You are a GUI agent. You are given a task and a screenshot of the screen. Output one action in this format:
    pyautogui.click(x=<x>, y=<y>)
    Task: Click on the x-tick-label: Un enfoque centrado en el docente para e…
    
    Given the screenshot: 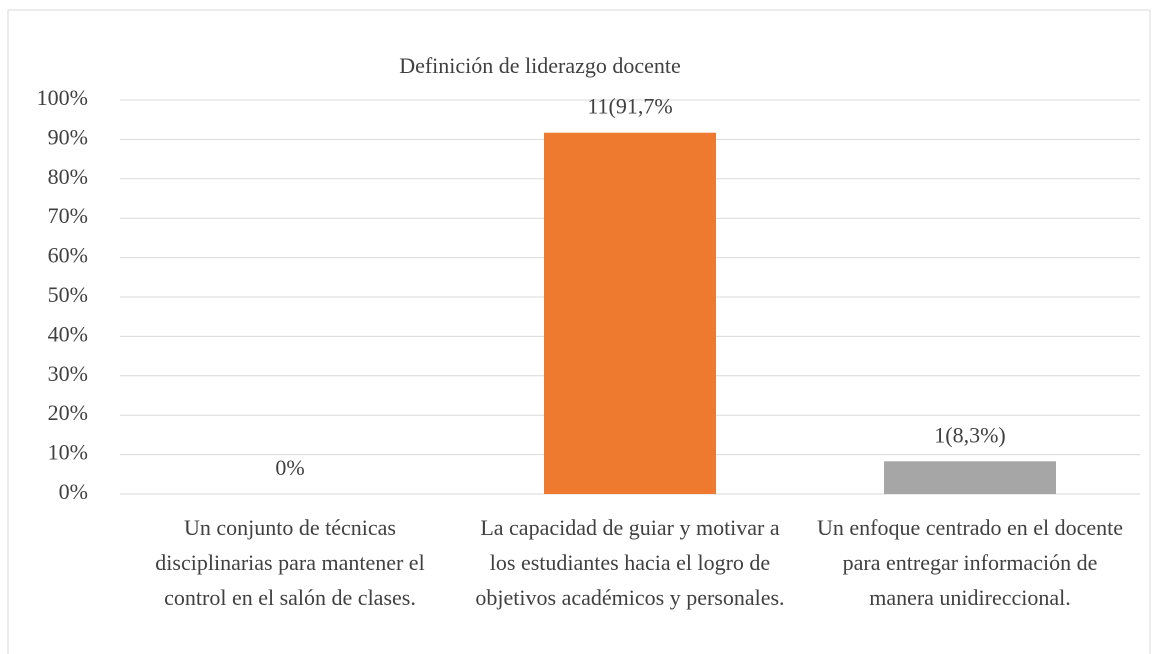 What is the action you would take?
    pyautogui.click(x=970, y=562)
    